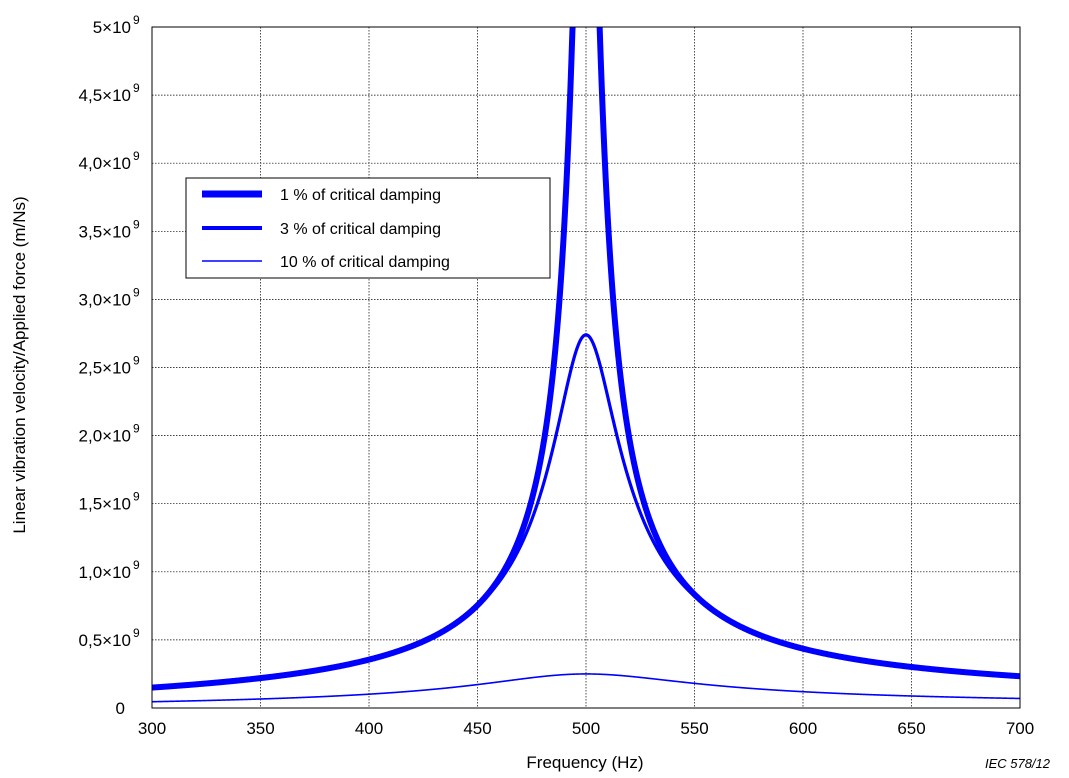 The height and width of the screenshot is (778, 1069). I want to click on figure-credit: IEC 578/12, so click(1018, 763).